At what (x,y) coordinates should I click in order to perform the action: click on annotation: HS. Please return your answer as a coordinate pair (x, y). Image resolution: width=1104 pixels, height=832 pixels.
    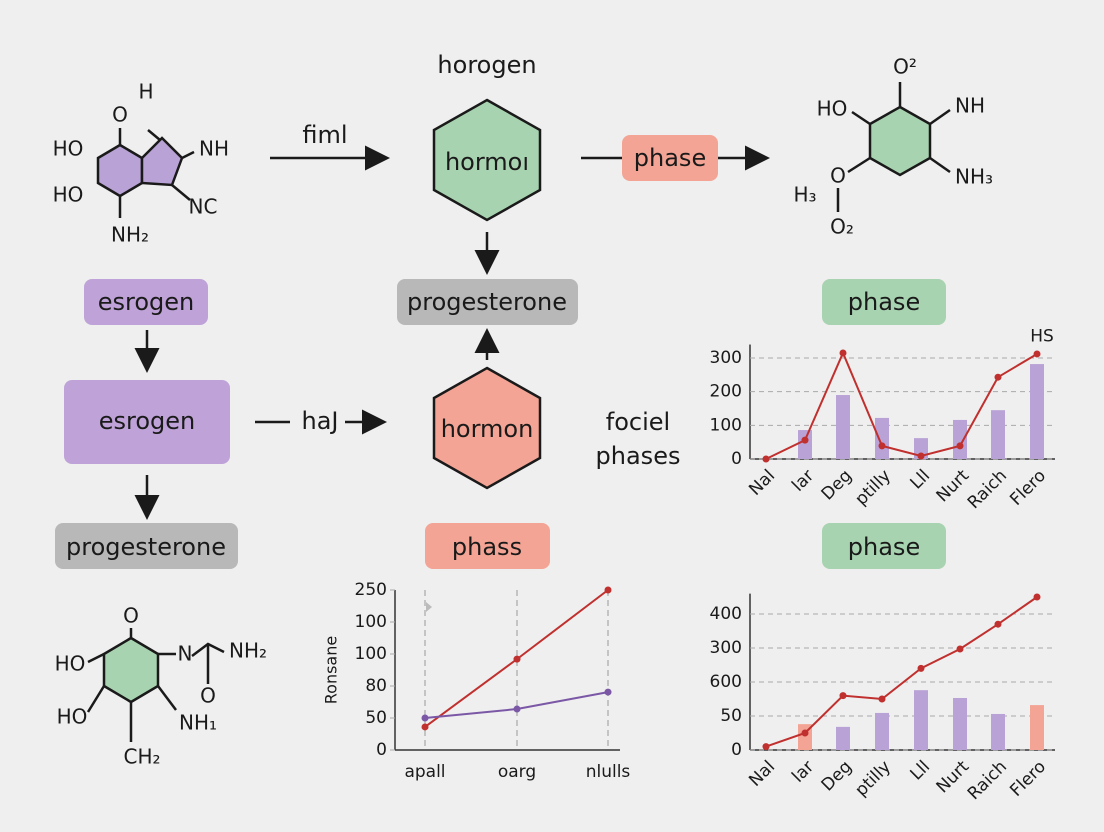
    Looking at the image, I should click on (1042, 337).